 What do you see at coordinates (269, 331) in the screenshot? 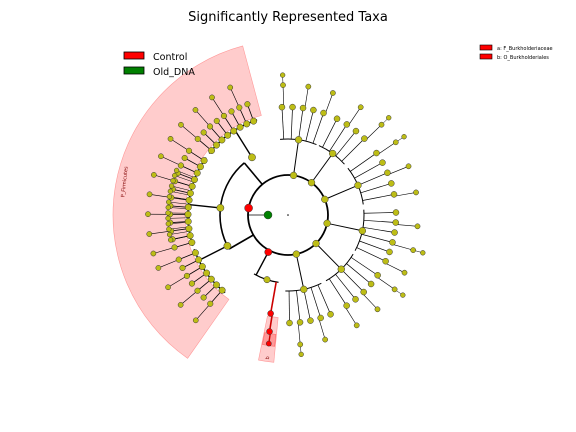
I see `family-node-control` at bounding box center [269, 331].